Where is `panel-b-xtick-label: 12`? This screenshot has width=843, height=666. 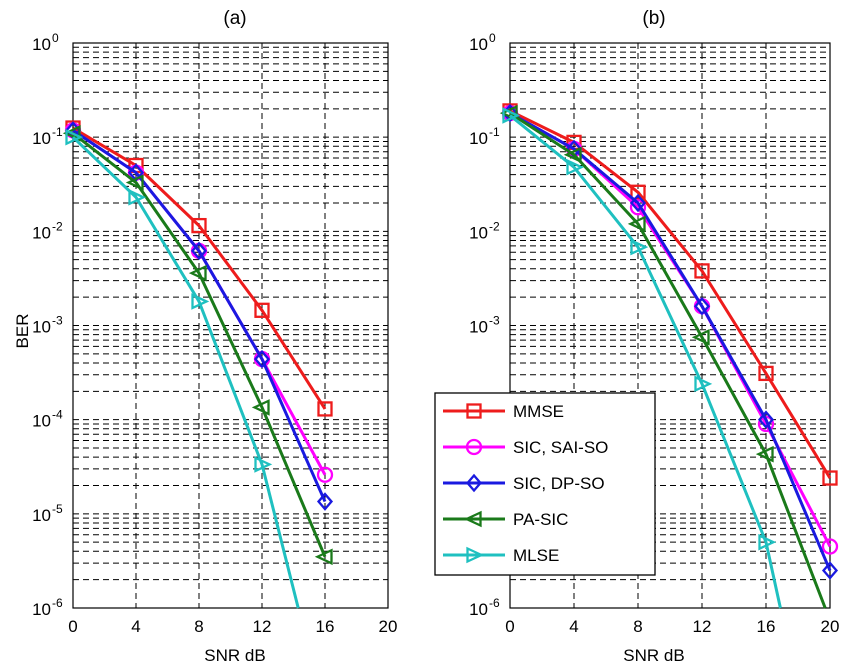
panel-b-xtick-label: 12 is located at coordinates (702, 626).